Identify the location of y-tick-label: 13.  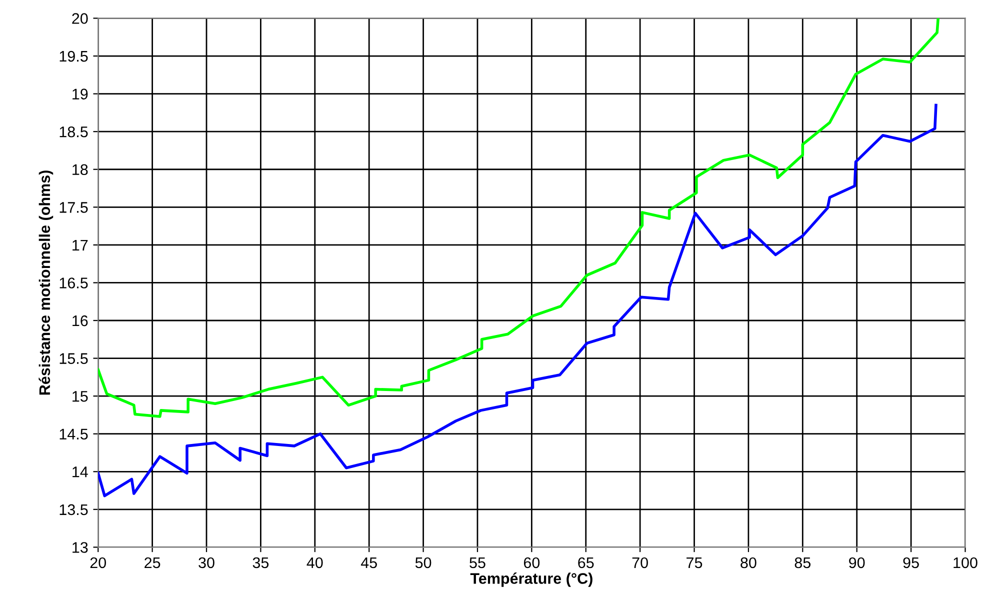
(80, 547).